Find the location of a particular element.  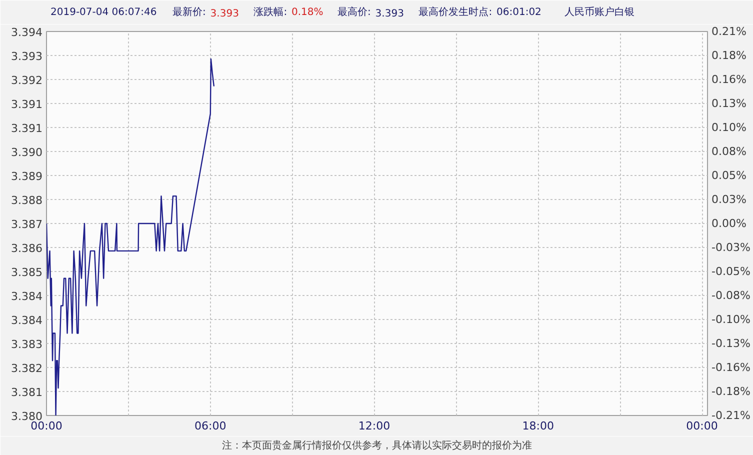

x-tick-label: 06:00 is located at coordinates (210, 426).